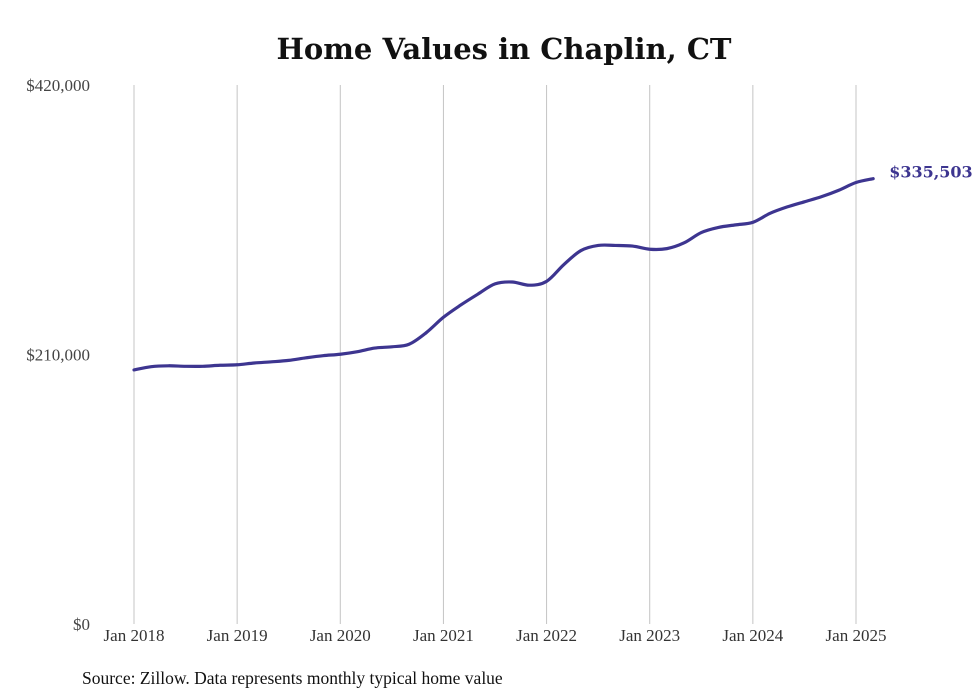 The image size is (980, 699). I want to click on y-tick-label: $210,000, so click(58, 355).